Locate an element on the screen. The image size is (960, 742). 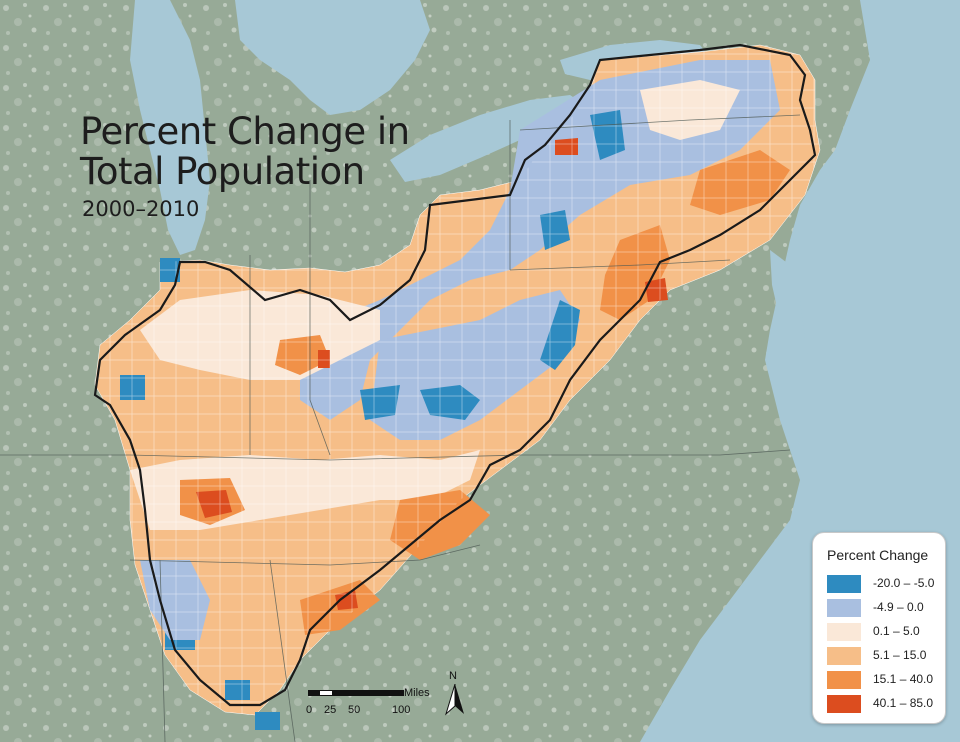
scale-bar: Miles 0 25 50 100 is located at coordinates (368, 703).